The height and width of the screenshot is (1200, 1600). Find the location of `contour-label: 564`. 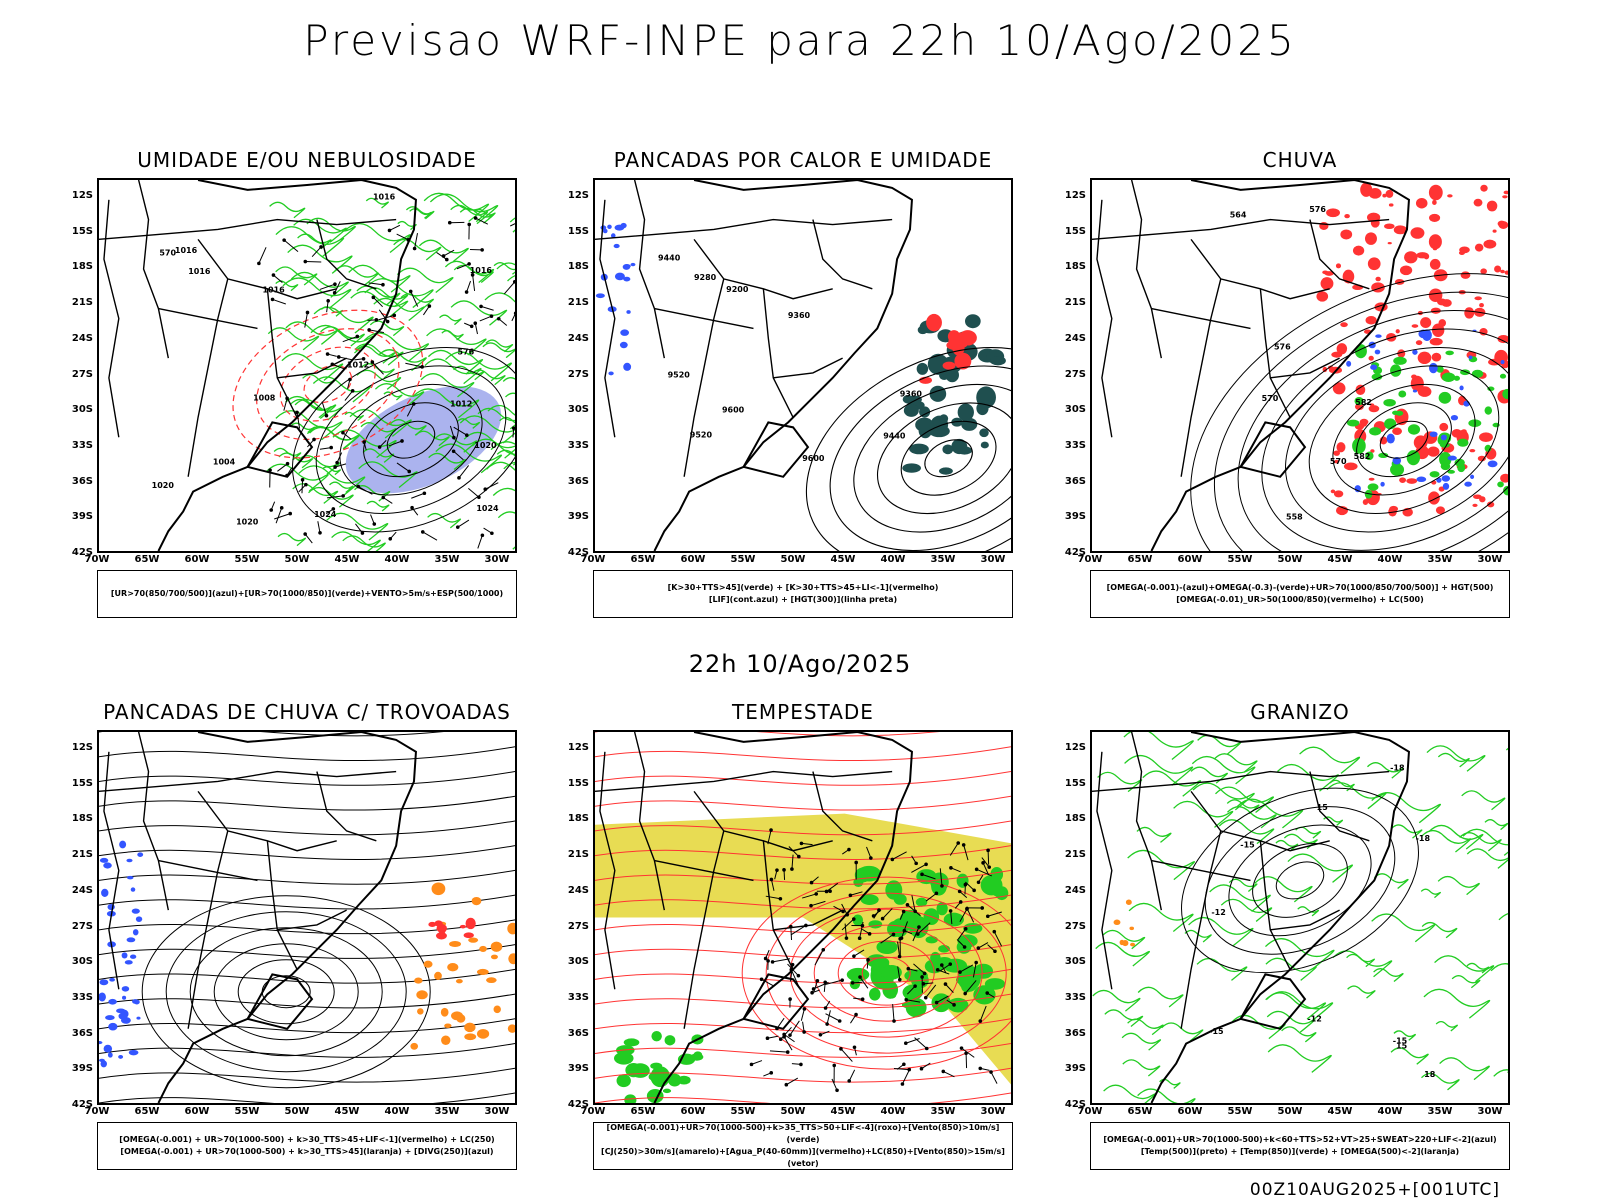

contour-label: 564 is located at coordinates (1238, 214).